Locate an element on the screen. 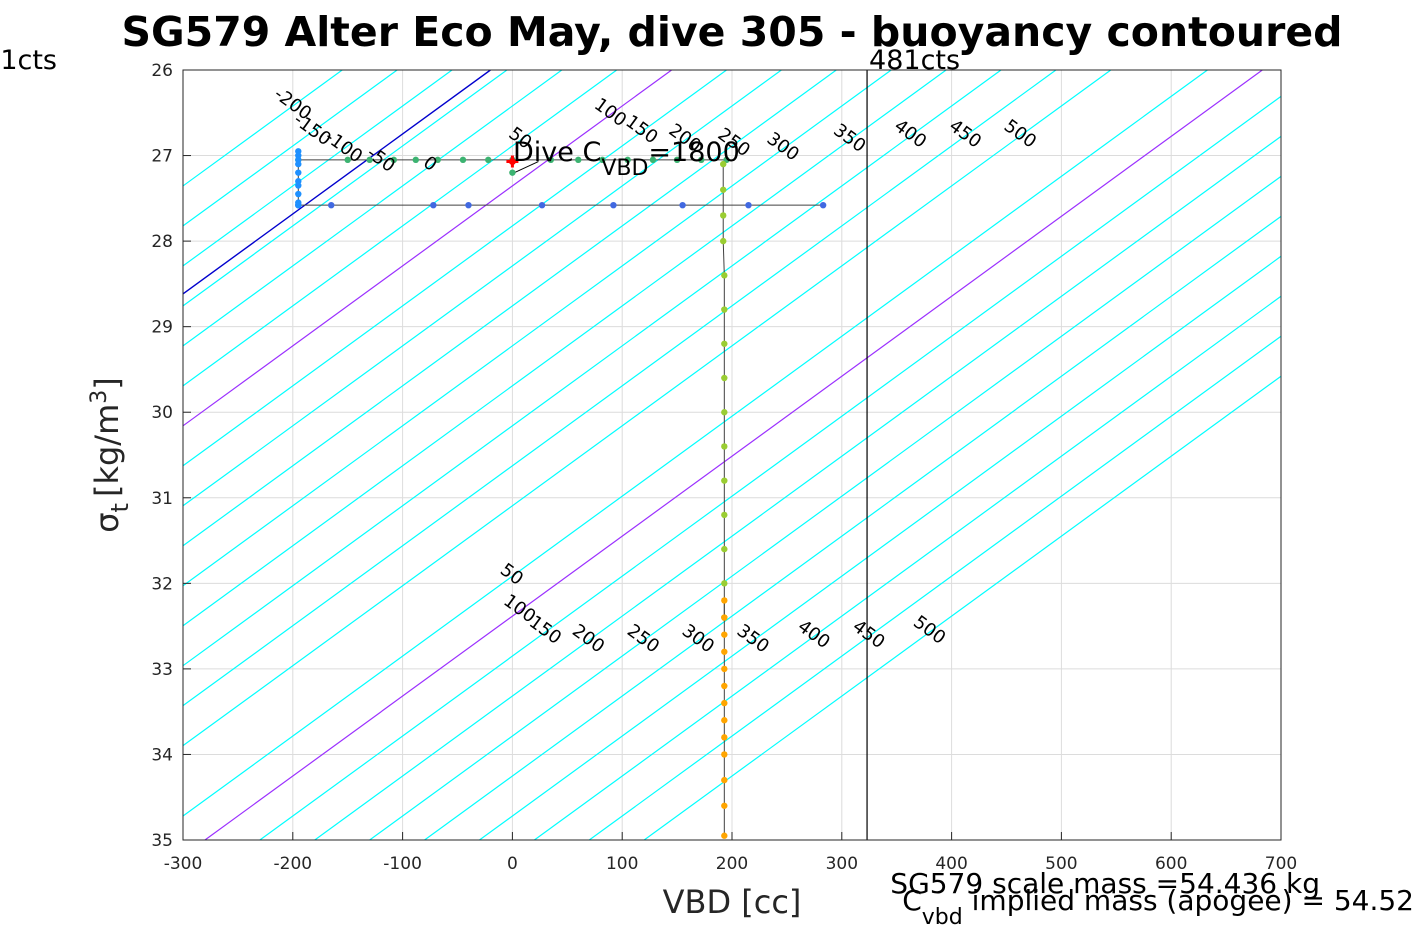 Image resolution: width=1417 pixels, height=945 pixels. y-tick-label: 26 is located at coordinates (162, 71).